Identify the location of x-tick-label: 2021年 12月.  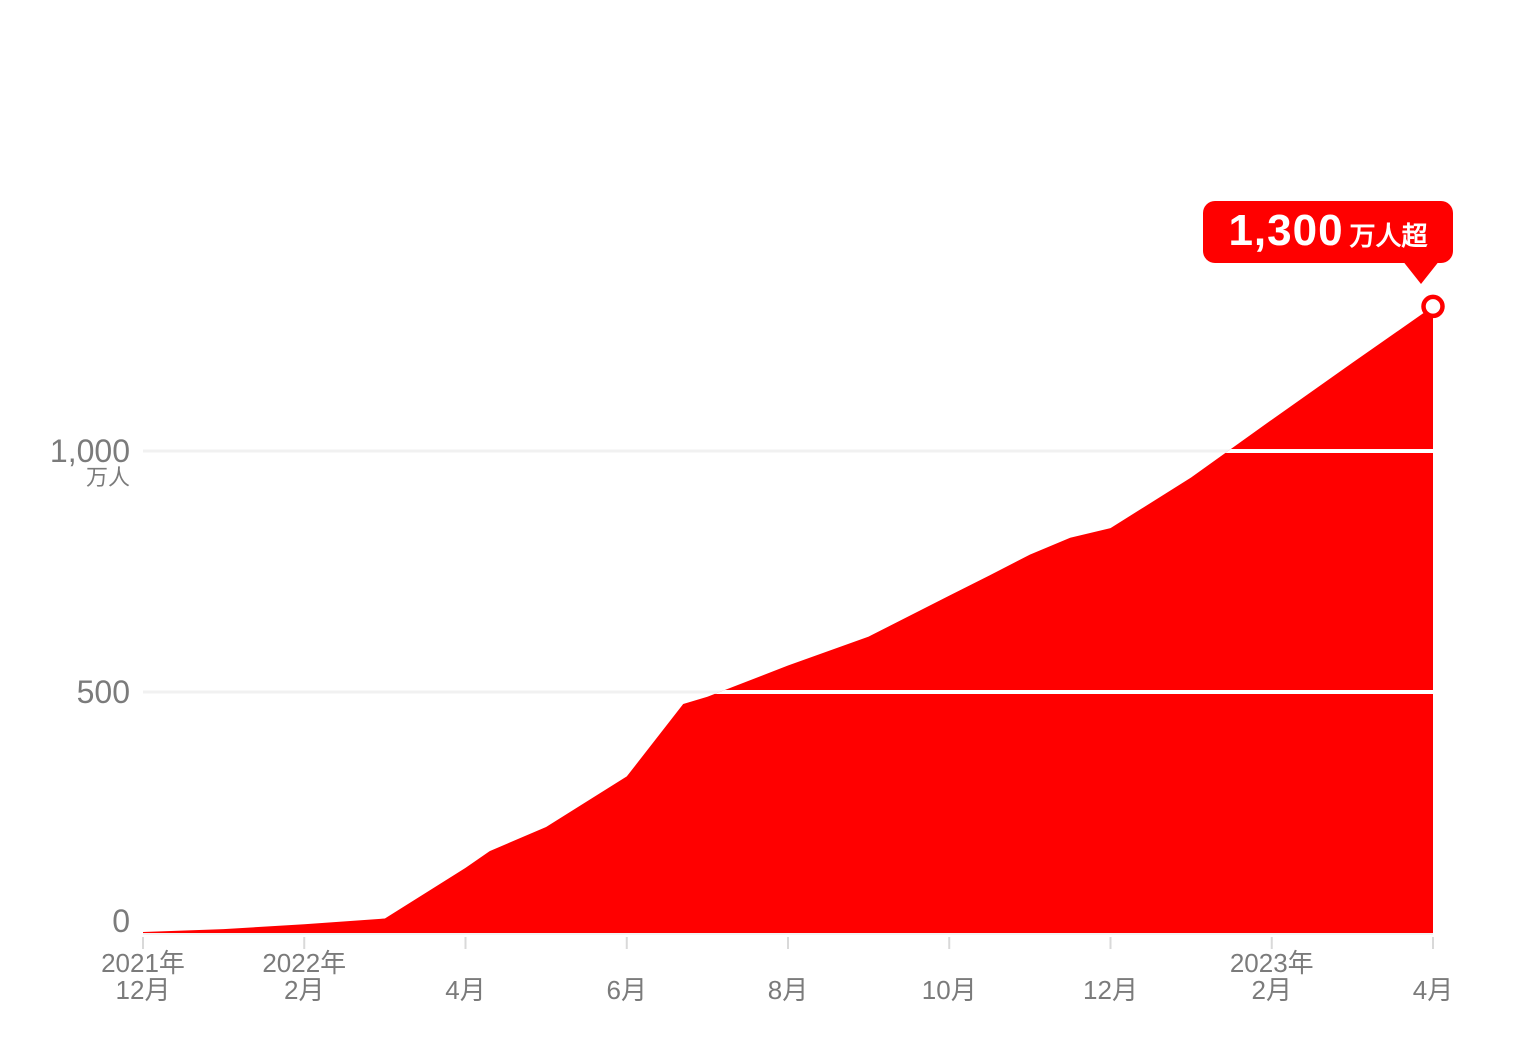
(143, 977).